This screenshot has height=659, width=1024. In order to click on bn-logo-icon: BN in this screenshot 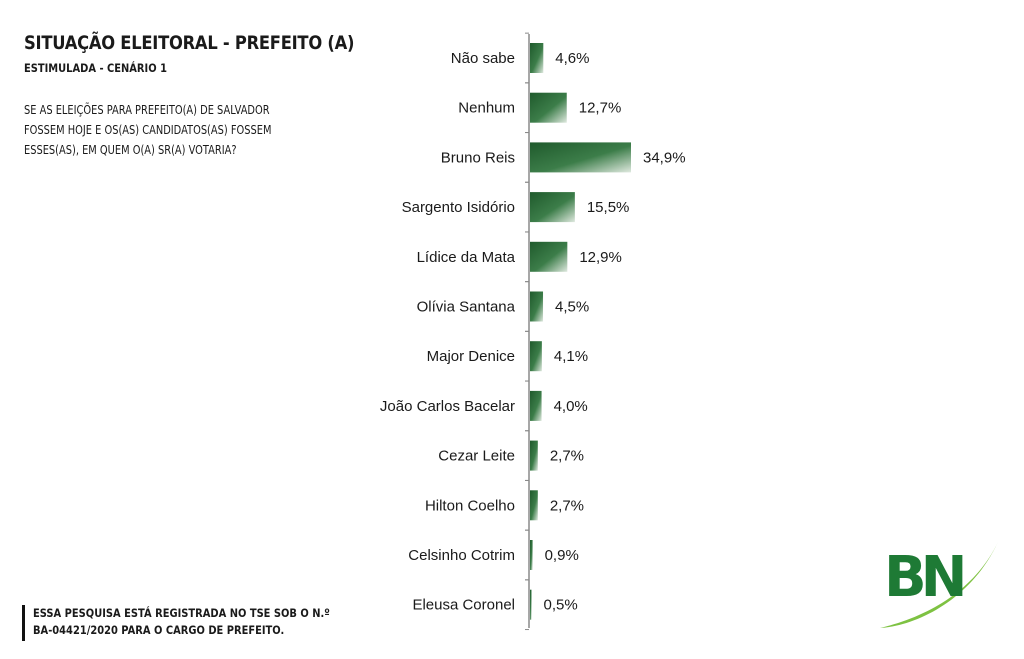, I will do `click(939, 585)`.